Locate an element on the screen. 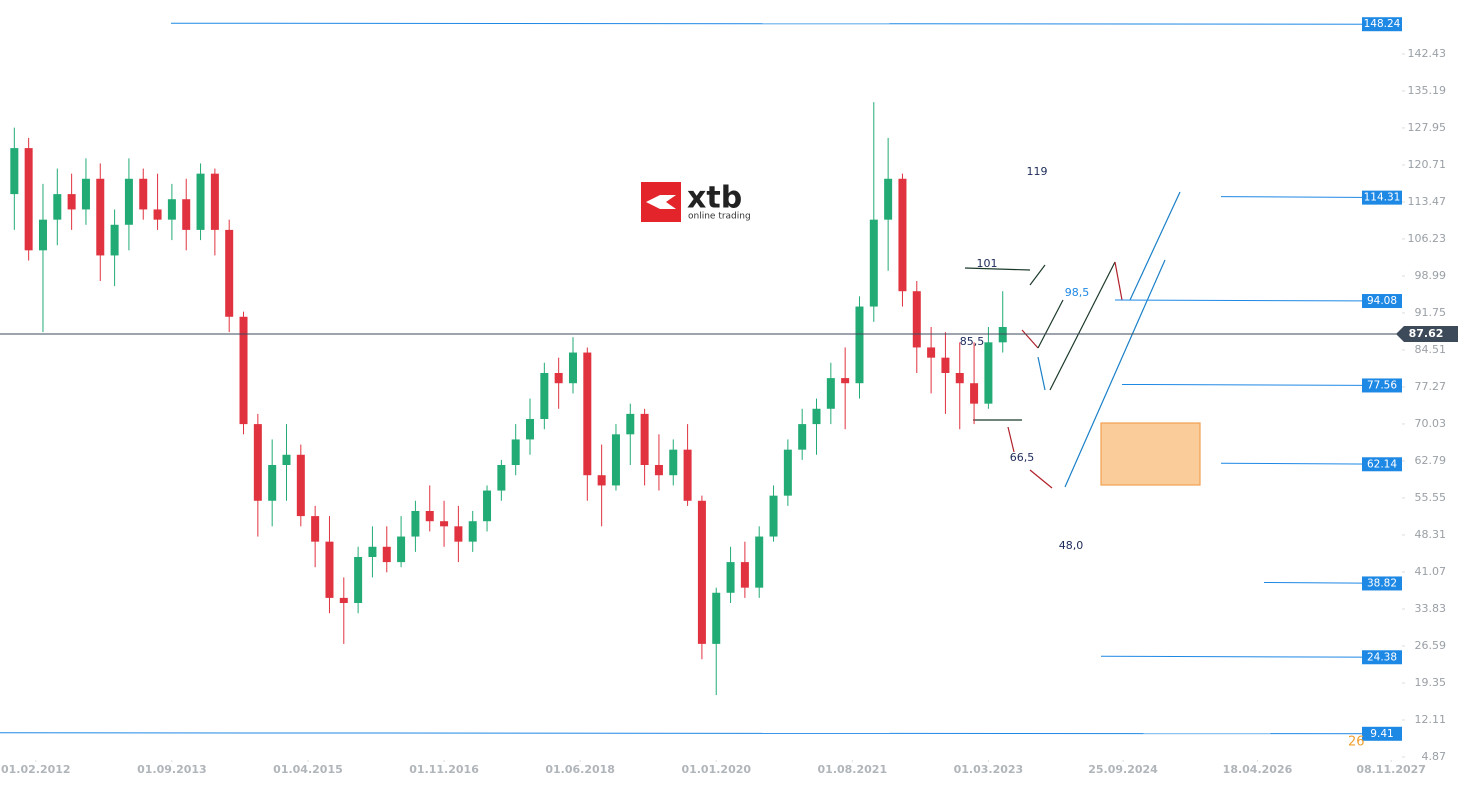 The width and height of the screenshot is (1471, 787). x-tick-label: 01.09.2013 is located at coordinates (172, 769).